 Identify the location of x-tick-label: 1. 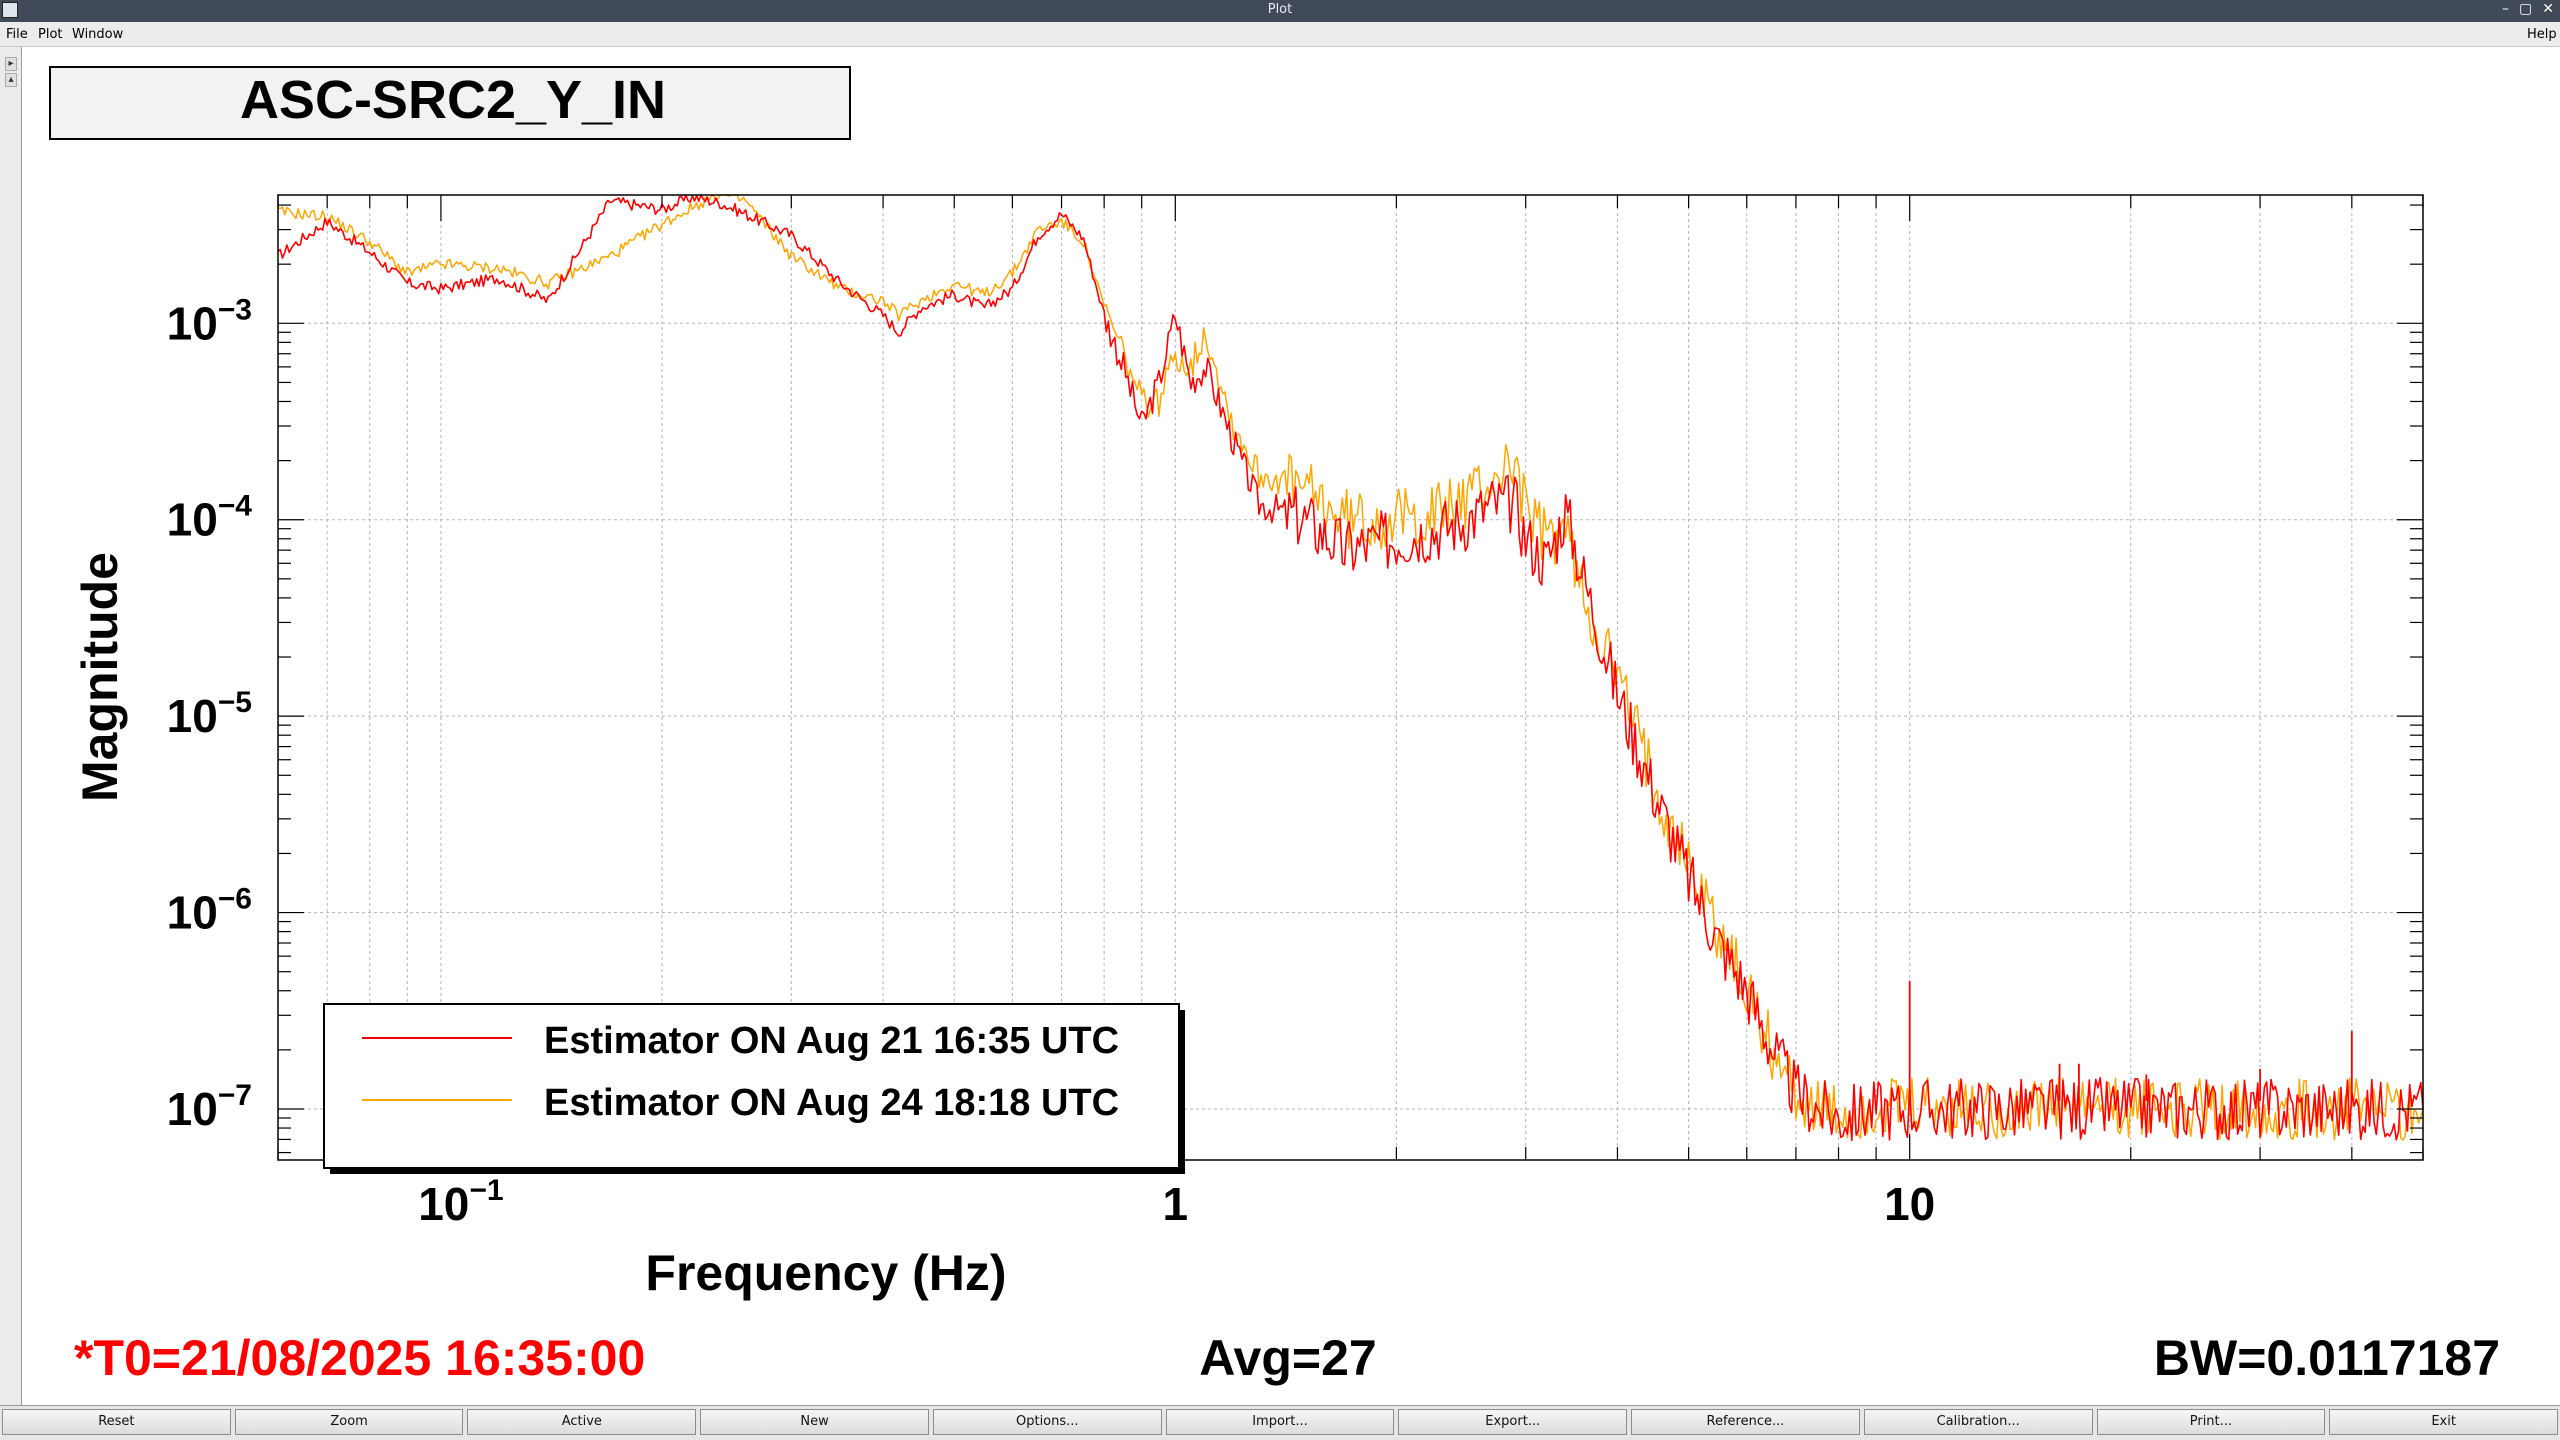
(1176, 1204).